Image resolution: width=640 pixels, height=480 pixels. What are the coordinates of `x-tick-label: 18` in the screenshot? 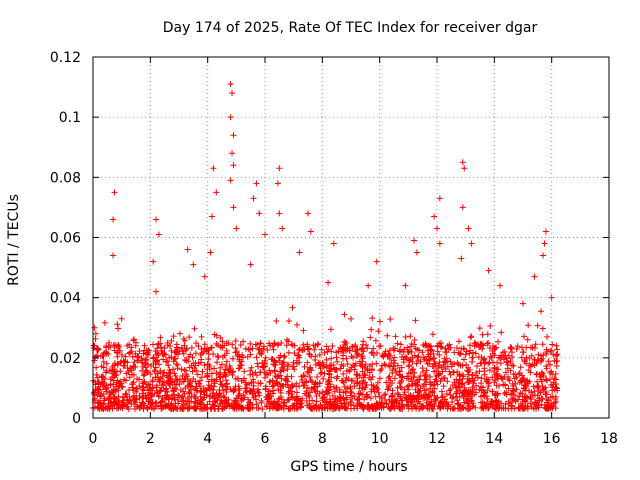 It's located at (609, 439).